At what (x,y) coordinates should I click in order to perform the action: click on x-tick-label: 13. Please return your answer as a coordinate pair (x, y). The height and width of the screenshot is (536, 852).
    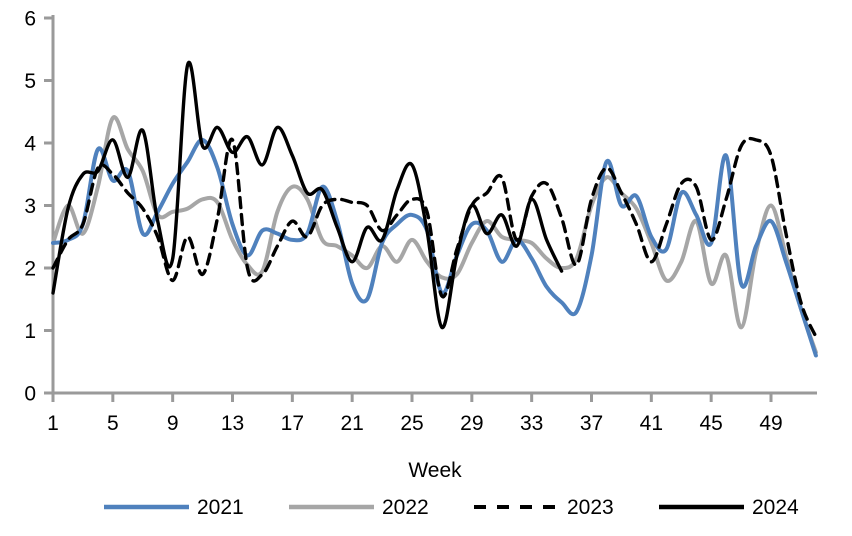
    Looking at the image, I should click on (232, 423).